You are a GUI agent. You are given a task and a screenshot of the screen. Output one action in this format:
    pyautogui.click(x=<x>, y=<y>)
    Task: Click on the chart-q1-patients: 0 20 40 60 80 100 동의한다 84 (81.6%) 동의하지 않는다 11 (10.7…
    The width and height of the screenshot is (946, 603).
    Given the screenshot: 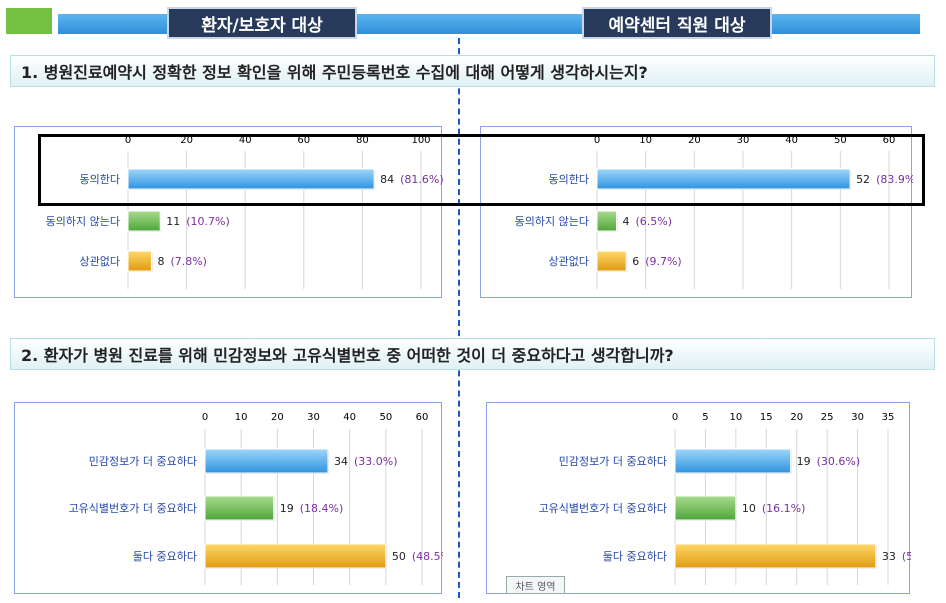 What is the action you would take?
    pyautogui.click(x=245, y=212)
    